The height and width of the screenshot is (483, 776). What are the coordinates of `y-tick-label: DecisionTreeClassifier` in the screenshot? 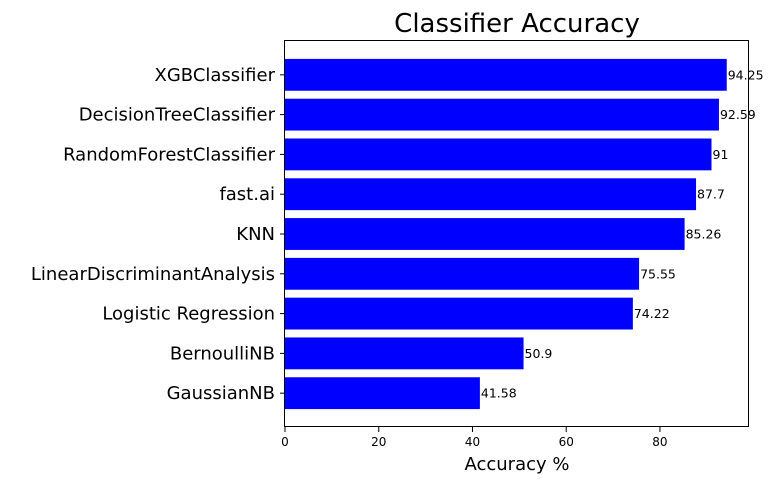 It's located at (177, 115).